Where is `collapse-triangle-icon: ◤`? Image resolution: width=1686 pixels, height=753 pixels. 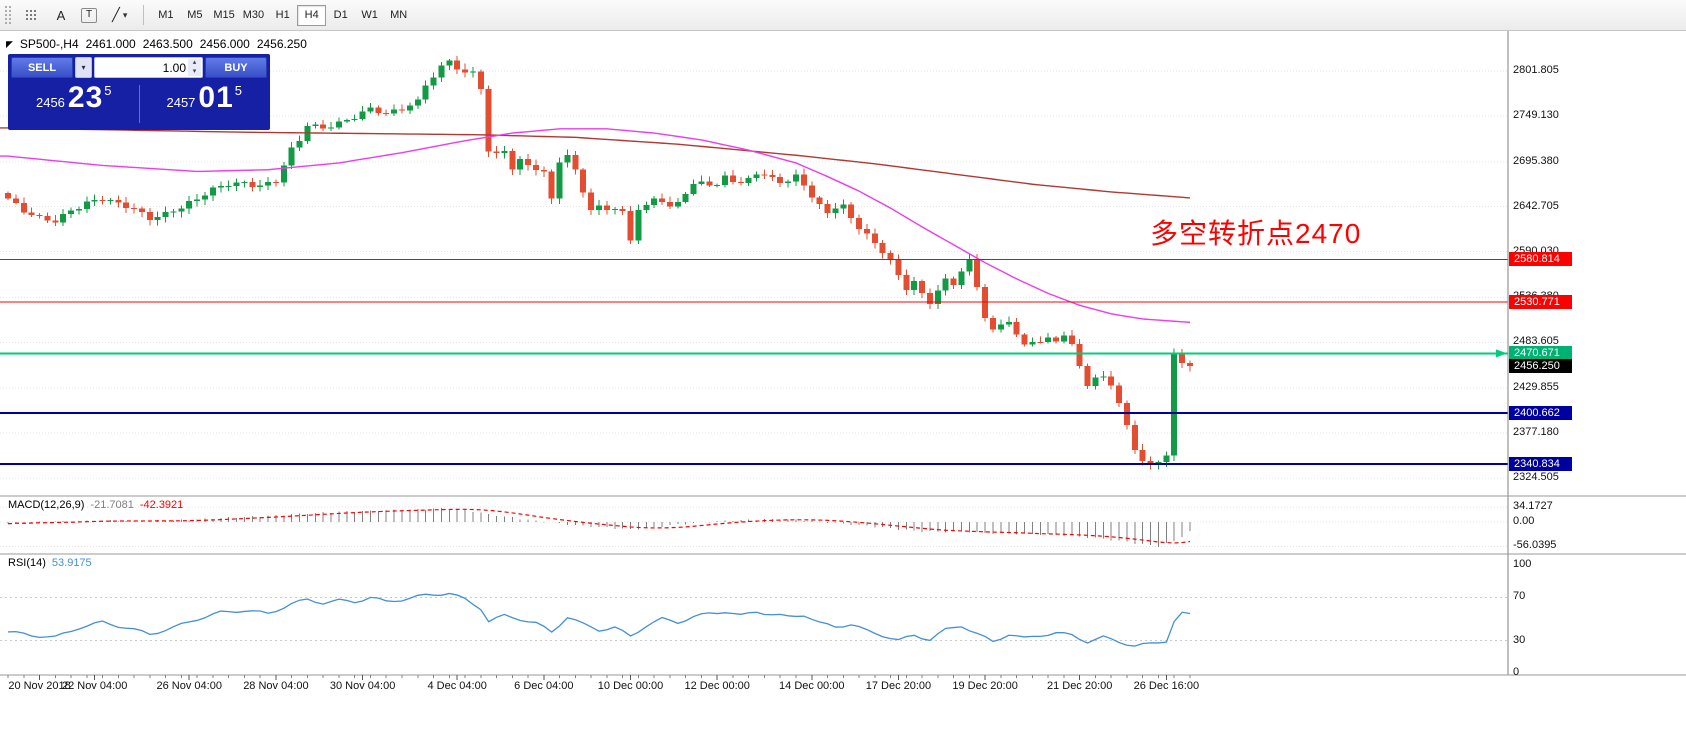
collapse-triangle-icon: ◤ is located at coordinates (9, 43).